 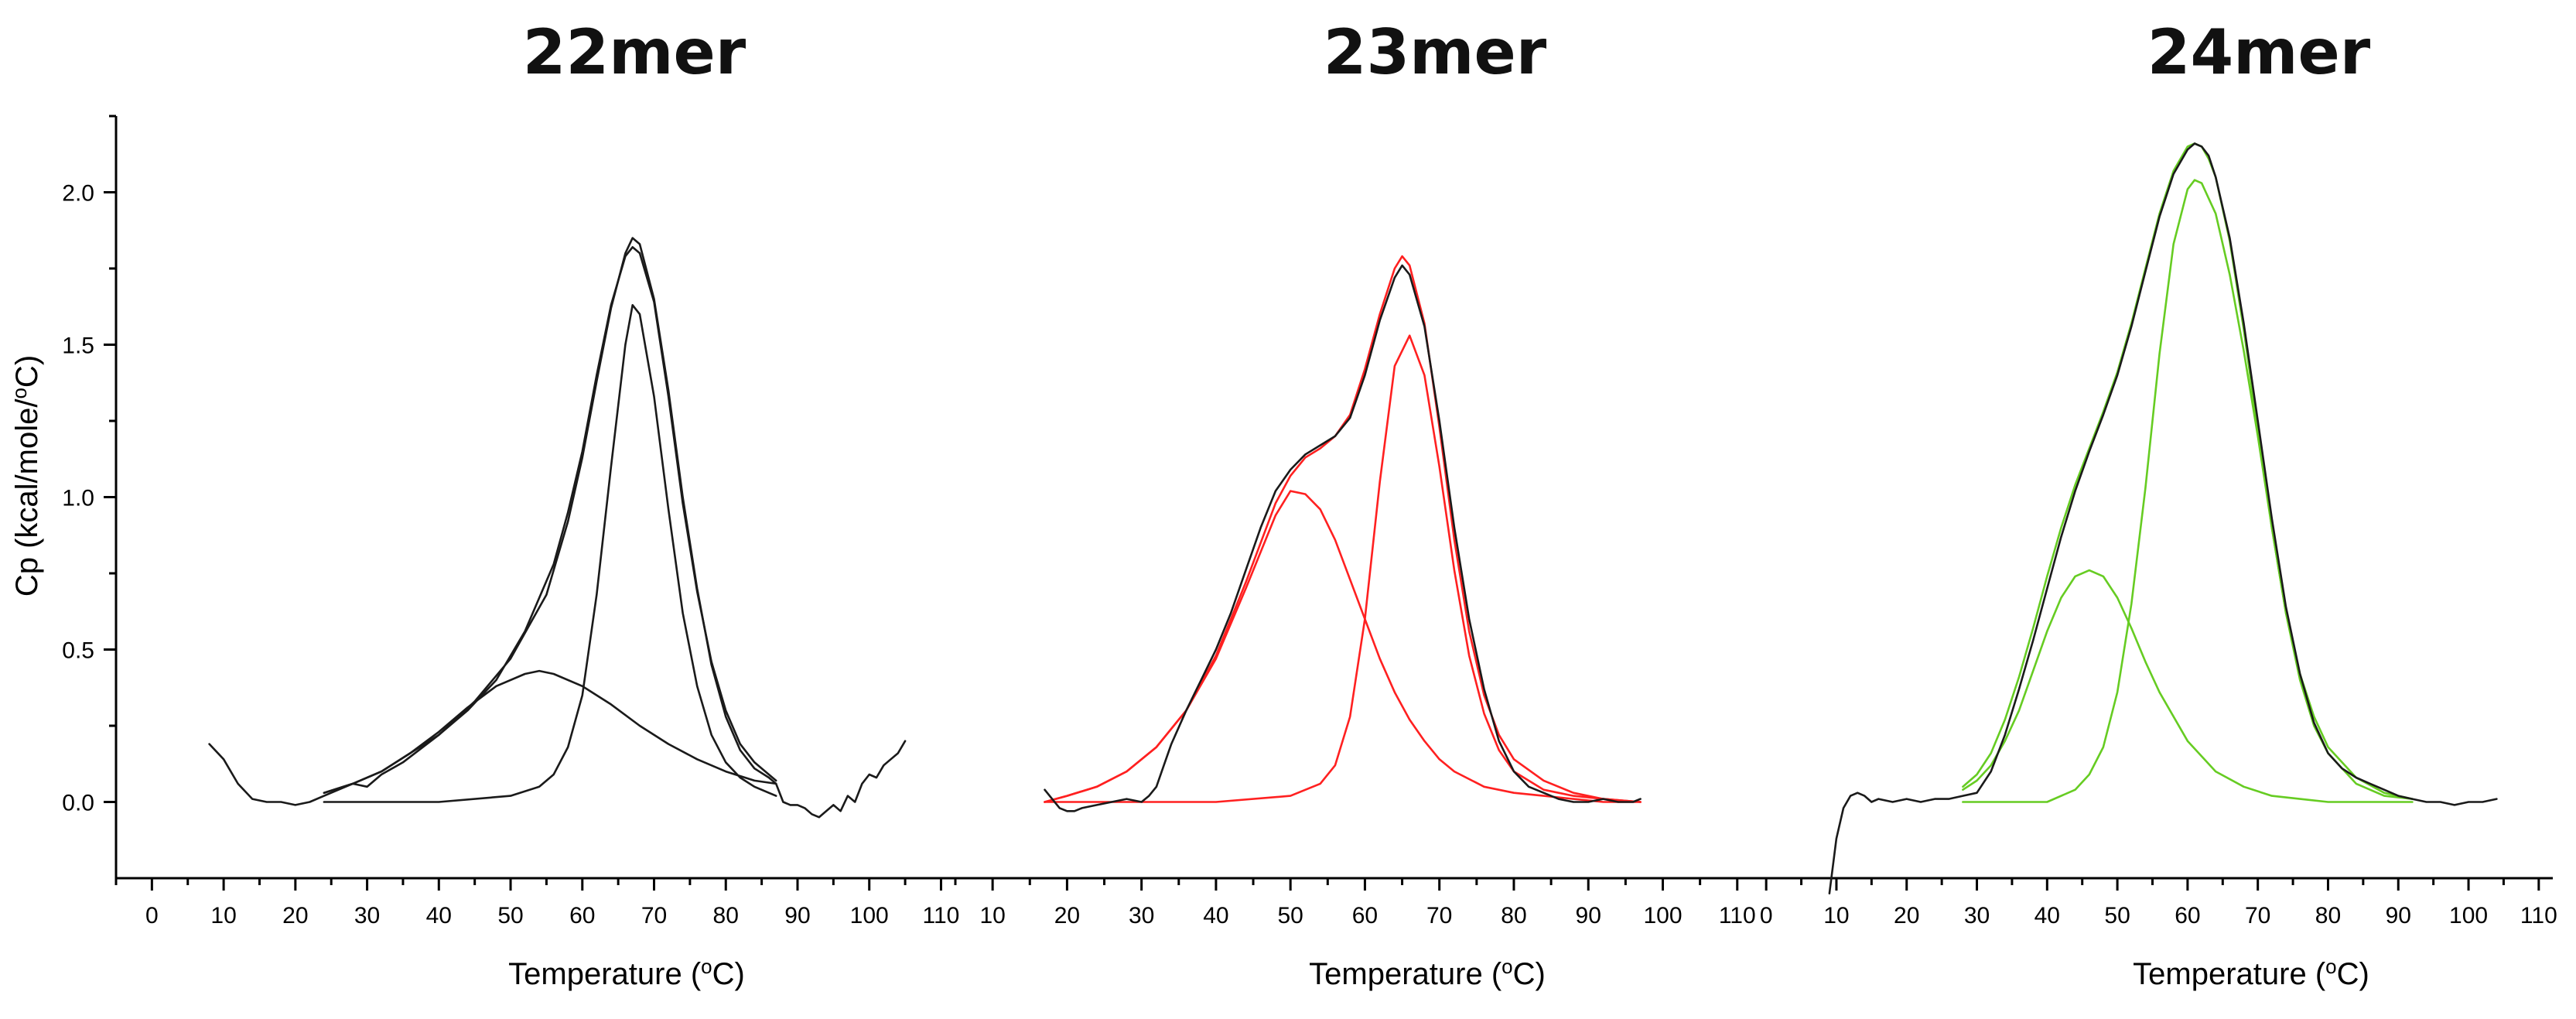 What do you see at coordinates (78, 498) in the screenshot?
I see `y-tick-label: 1.0` at bounding box center [78, 498].